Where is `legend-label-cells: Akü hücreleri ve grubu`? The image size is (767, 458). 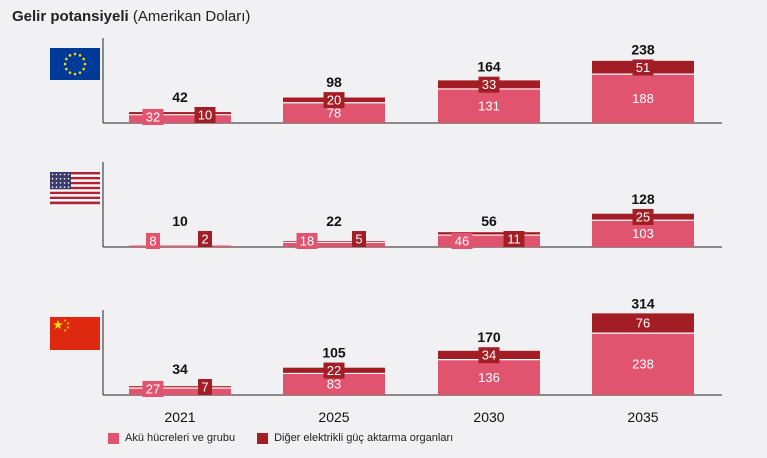
legend-label-cells: Akü hücreleri ve grubu is located at coordinates (180, 438).